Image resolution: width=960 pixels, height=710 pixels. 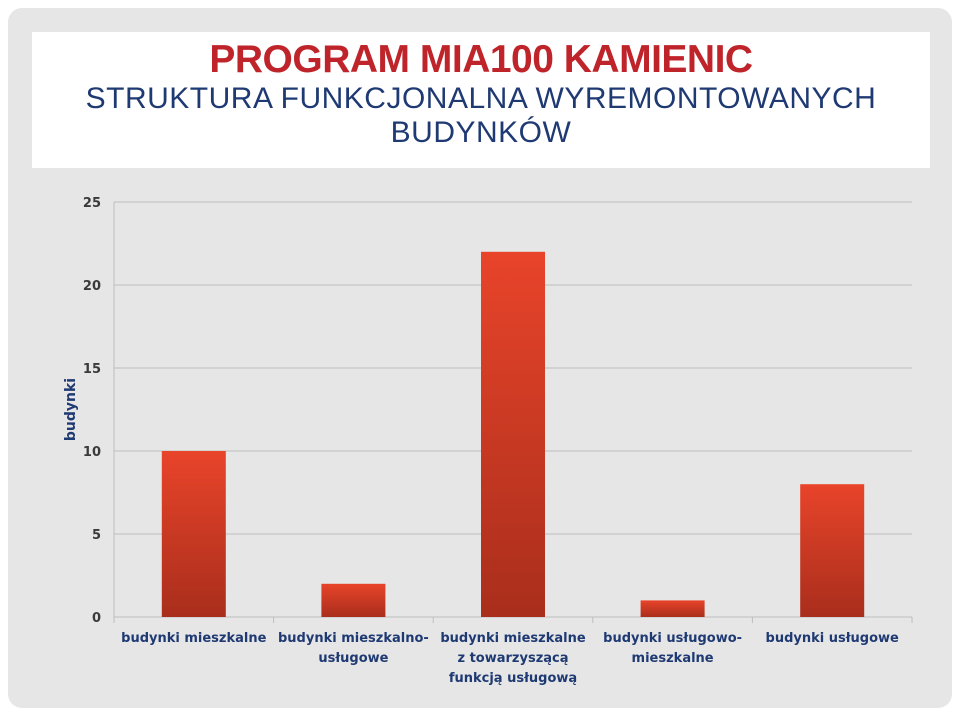 What do you see at coordinates (353, 648) in the screenshot?
I see `x-category-label: budynki mieszkalno-usługowe` at bounding box center [353, 648].